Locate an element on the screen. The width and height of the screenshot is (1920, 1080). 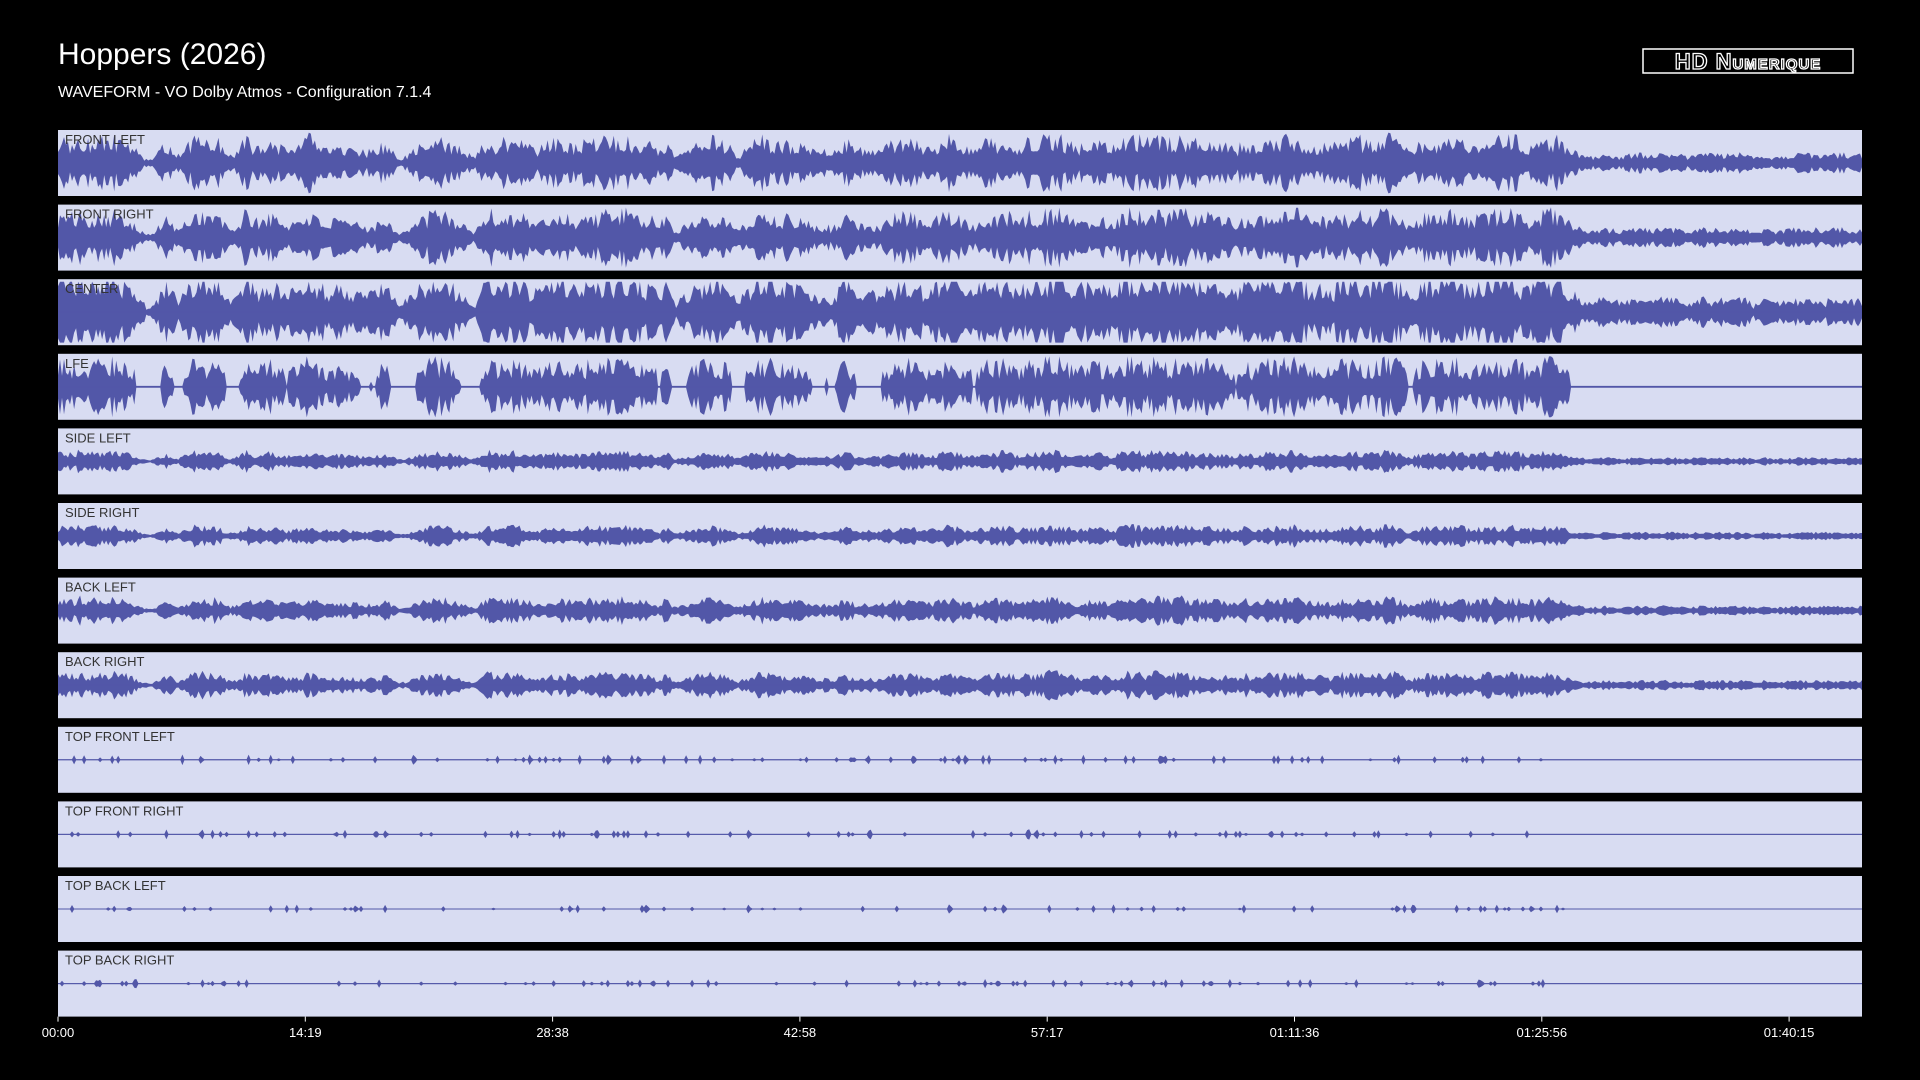
channel-label: SIDE RIGHT is located at coordinates (102, 512).